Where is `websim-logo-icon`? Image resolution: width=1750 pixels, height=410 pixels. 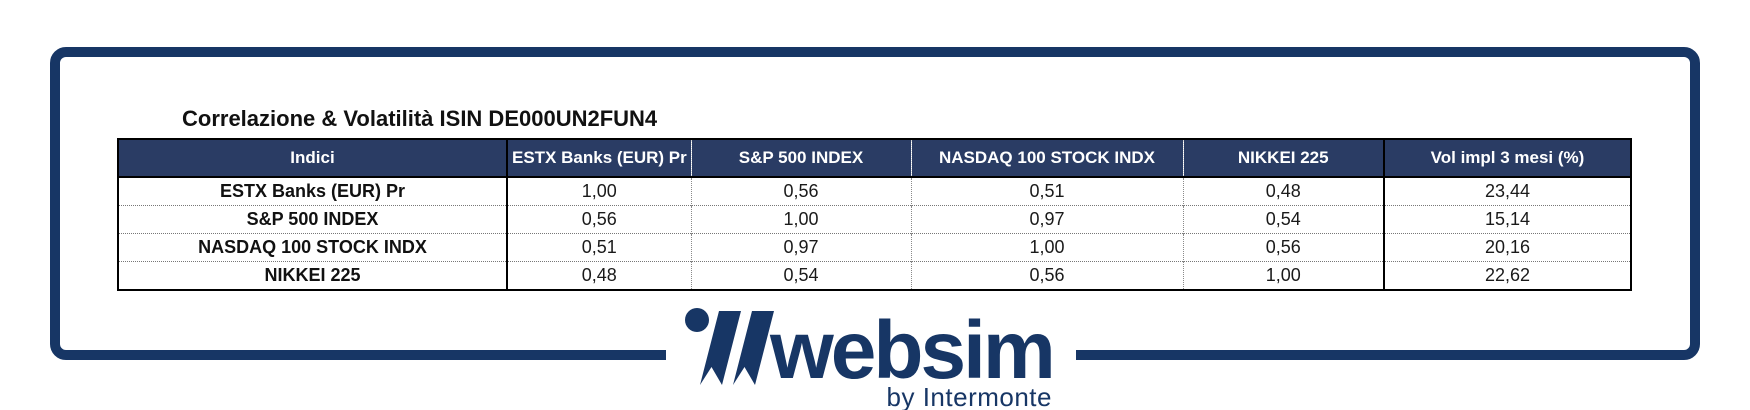 websim-logo-icon is located at coordinates (729, 346).